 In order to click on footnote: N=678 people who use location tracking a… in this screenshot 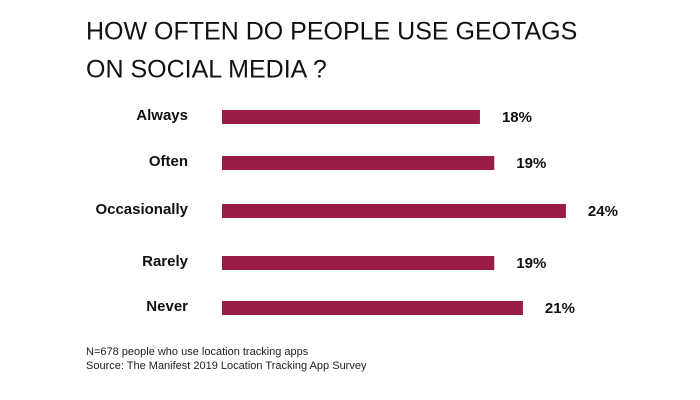, I will do `click(197, 352)`.